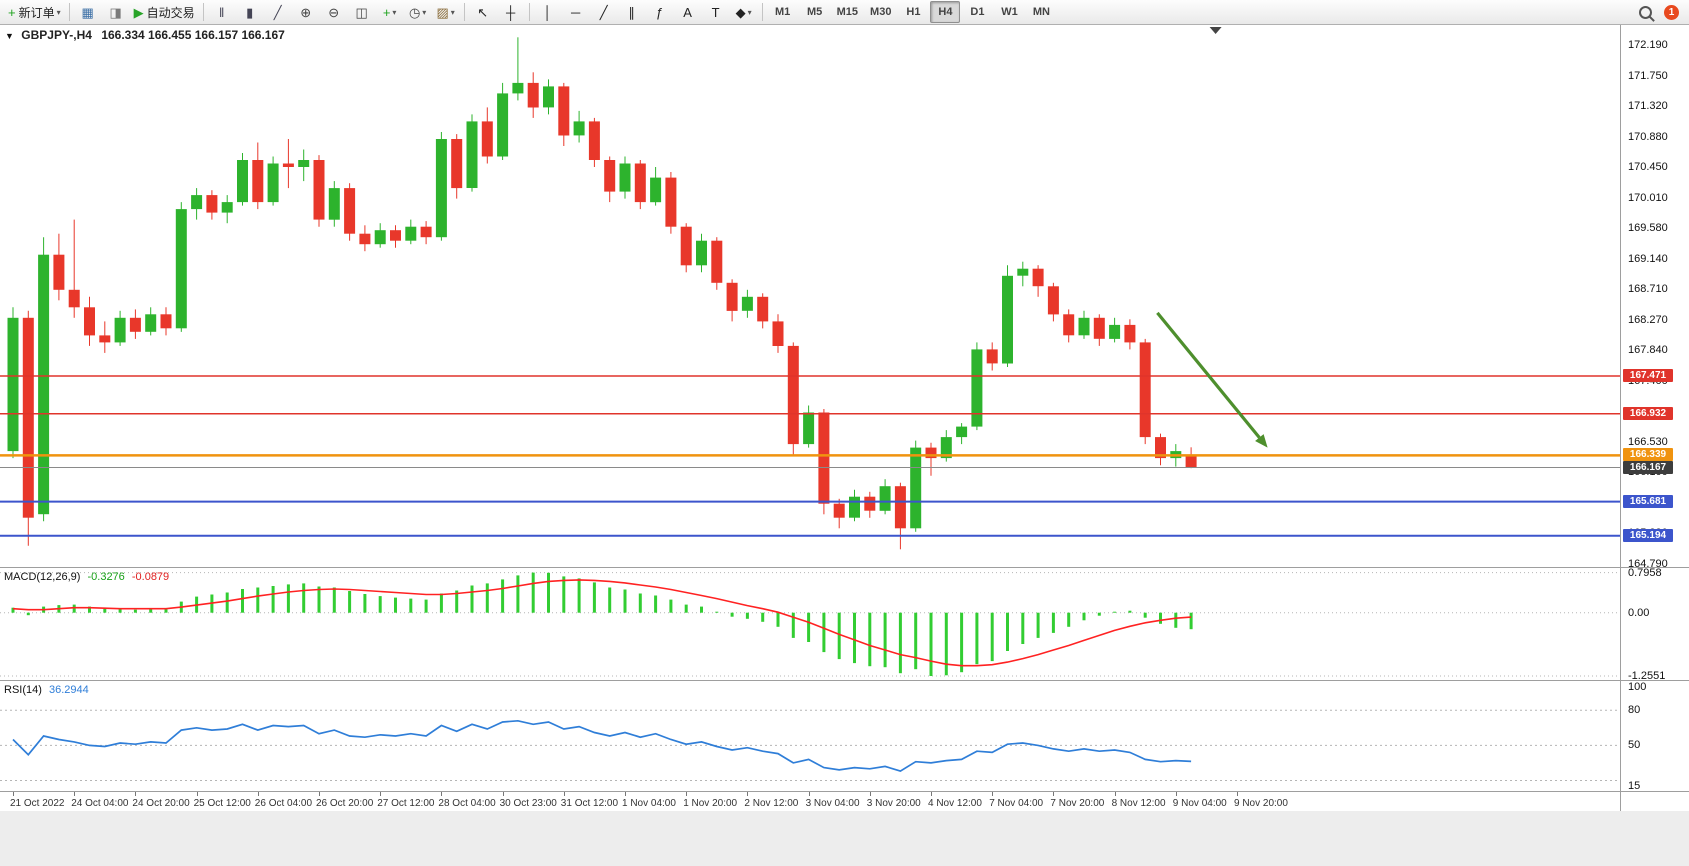  I want to click on data-window-button: ◨, so click(116, 12).